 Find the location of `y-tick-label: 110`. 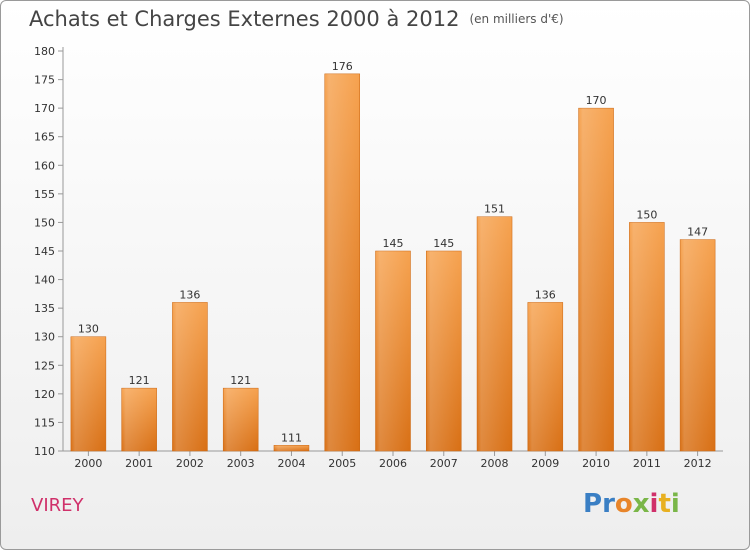

y-tick-label: 110 is located at coordinates (44, 451).